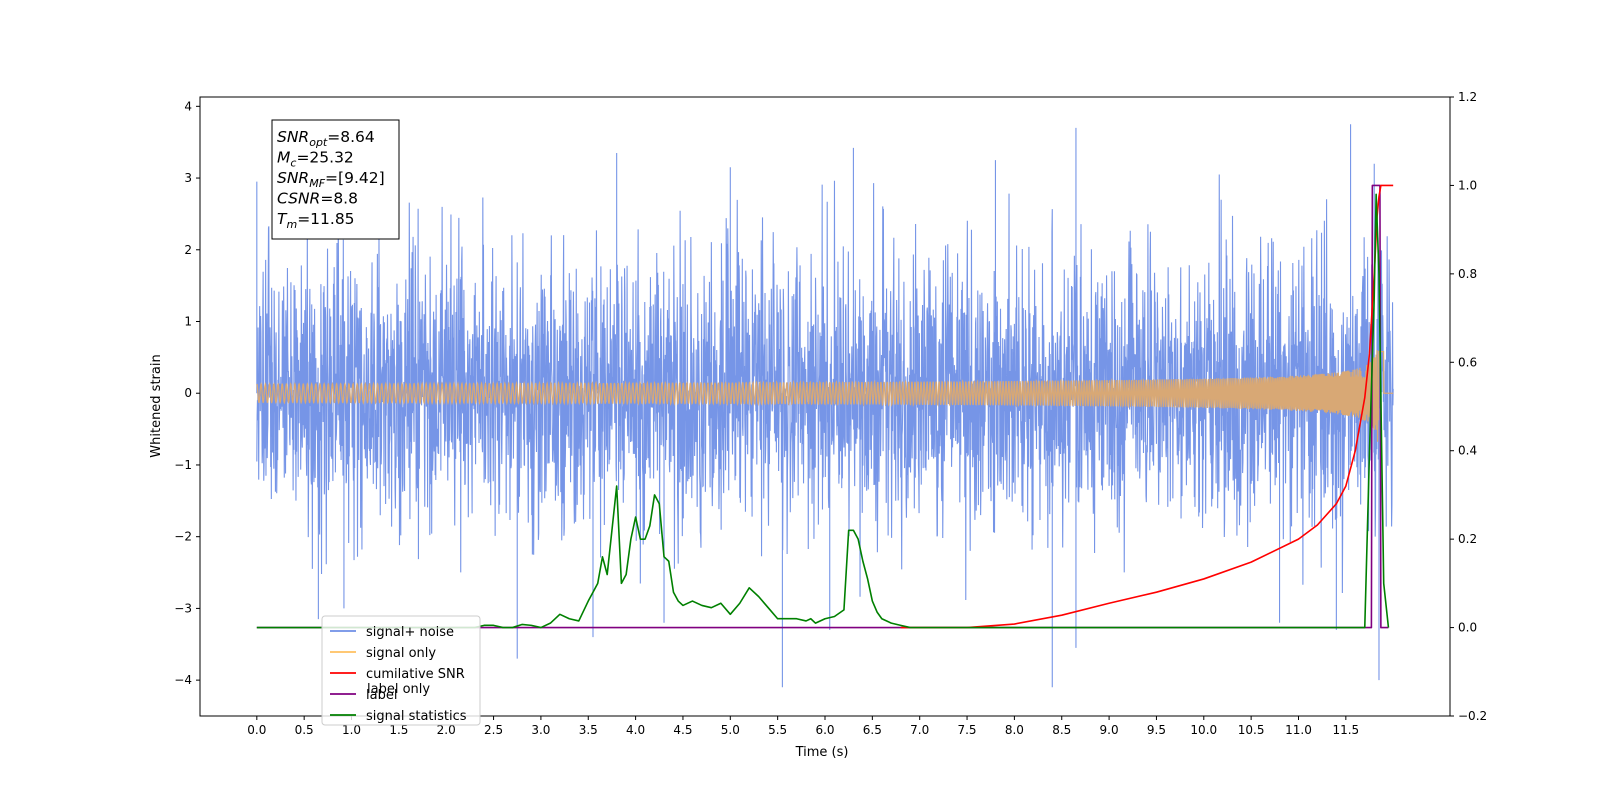  I want to click on y-tick-label: 4, so click(188, 106).